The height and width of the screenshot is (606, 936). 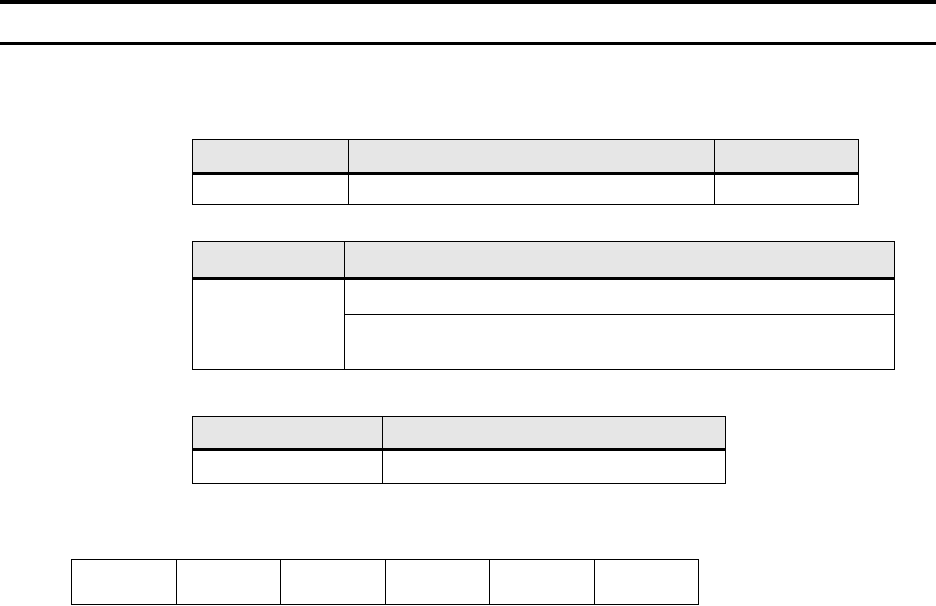 I want to click on table-1-header, so click(x=525, y=157).